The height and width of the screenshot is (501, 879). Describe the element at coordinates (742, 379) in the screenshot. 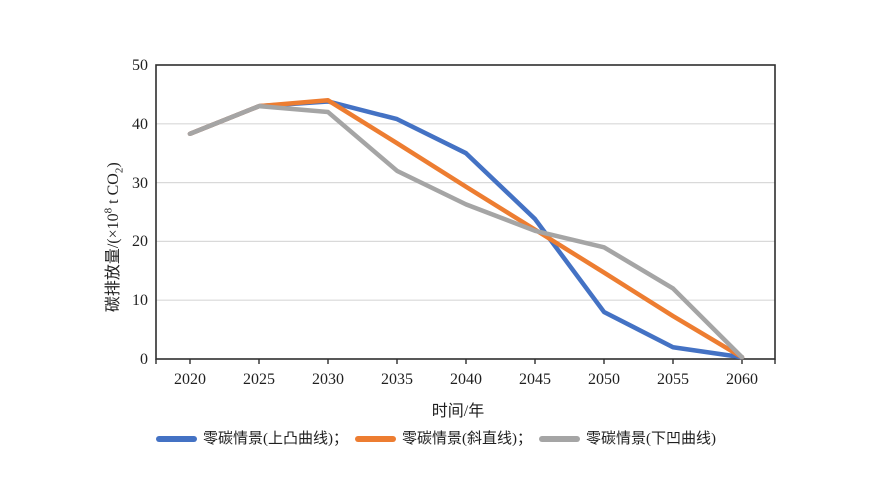

I see `x-tick-label: 2060` at that location.